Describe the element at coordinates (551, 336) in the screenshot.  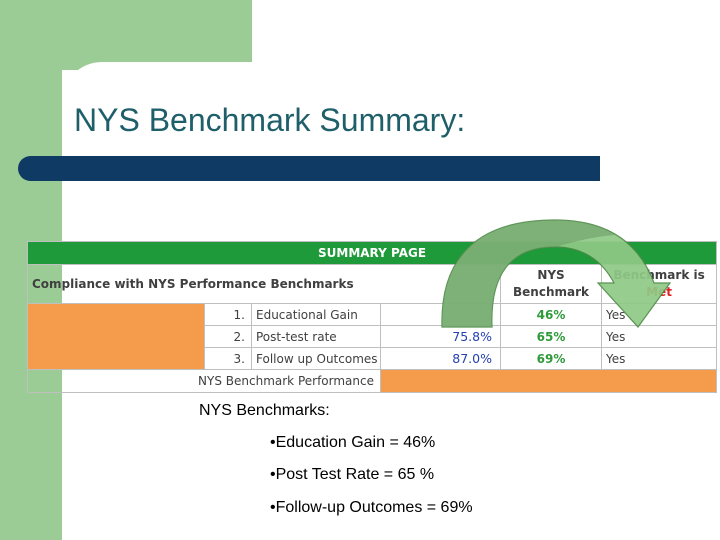
I see `benchmark-value: 65%` at that location.